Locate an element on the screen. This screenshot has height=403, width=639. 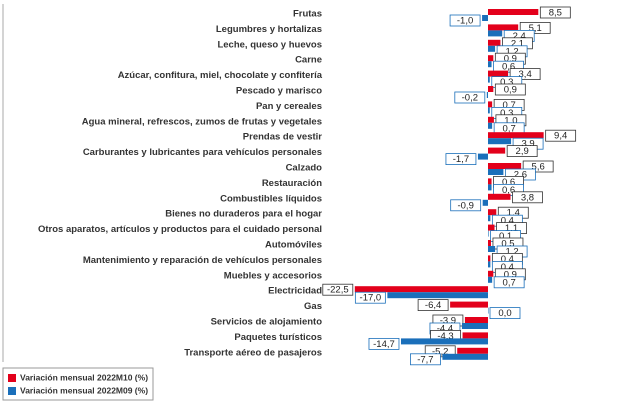
value-label: 5,6 is located at coordinates (538, 167).